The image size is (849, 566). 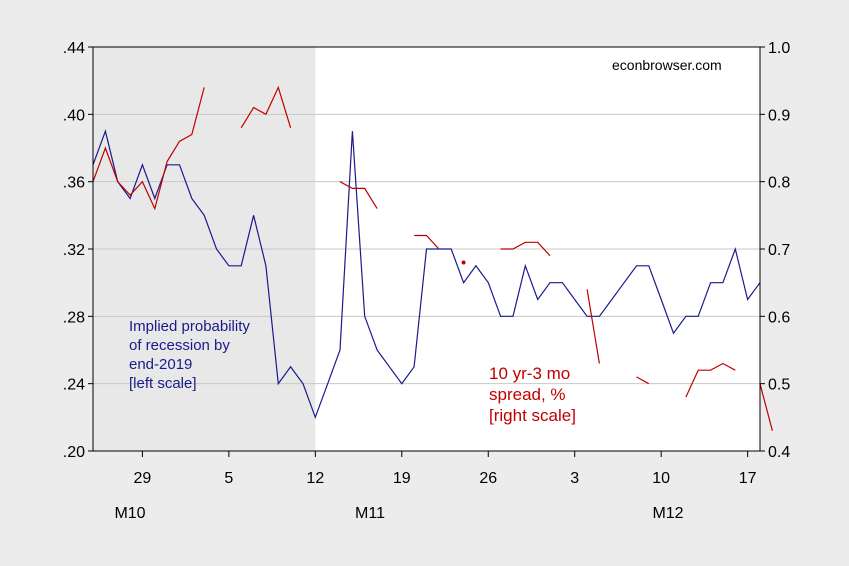 What do you see at coordinates (661, 478) in the screenshot?
I see `x-tick-label: 10` at bounding box center [661, 478].